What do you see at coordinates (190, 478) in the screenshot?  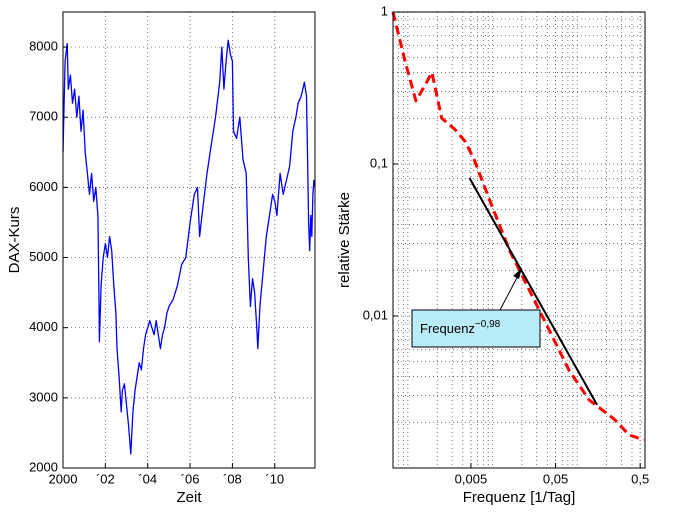 I see `x-tick-label: ´06` at bounding box center [190, 478].